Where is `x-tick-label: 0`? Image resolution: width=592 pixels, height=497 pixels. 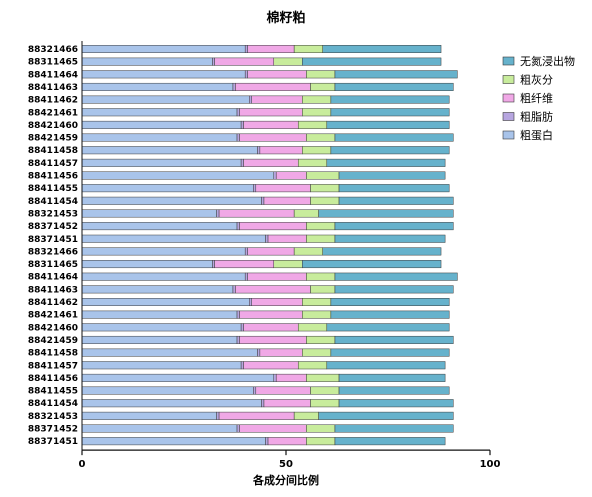
x-tick-label: 0 is located at coordinates (82, 464).